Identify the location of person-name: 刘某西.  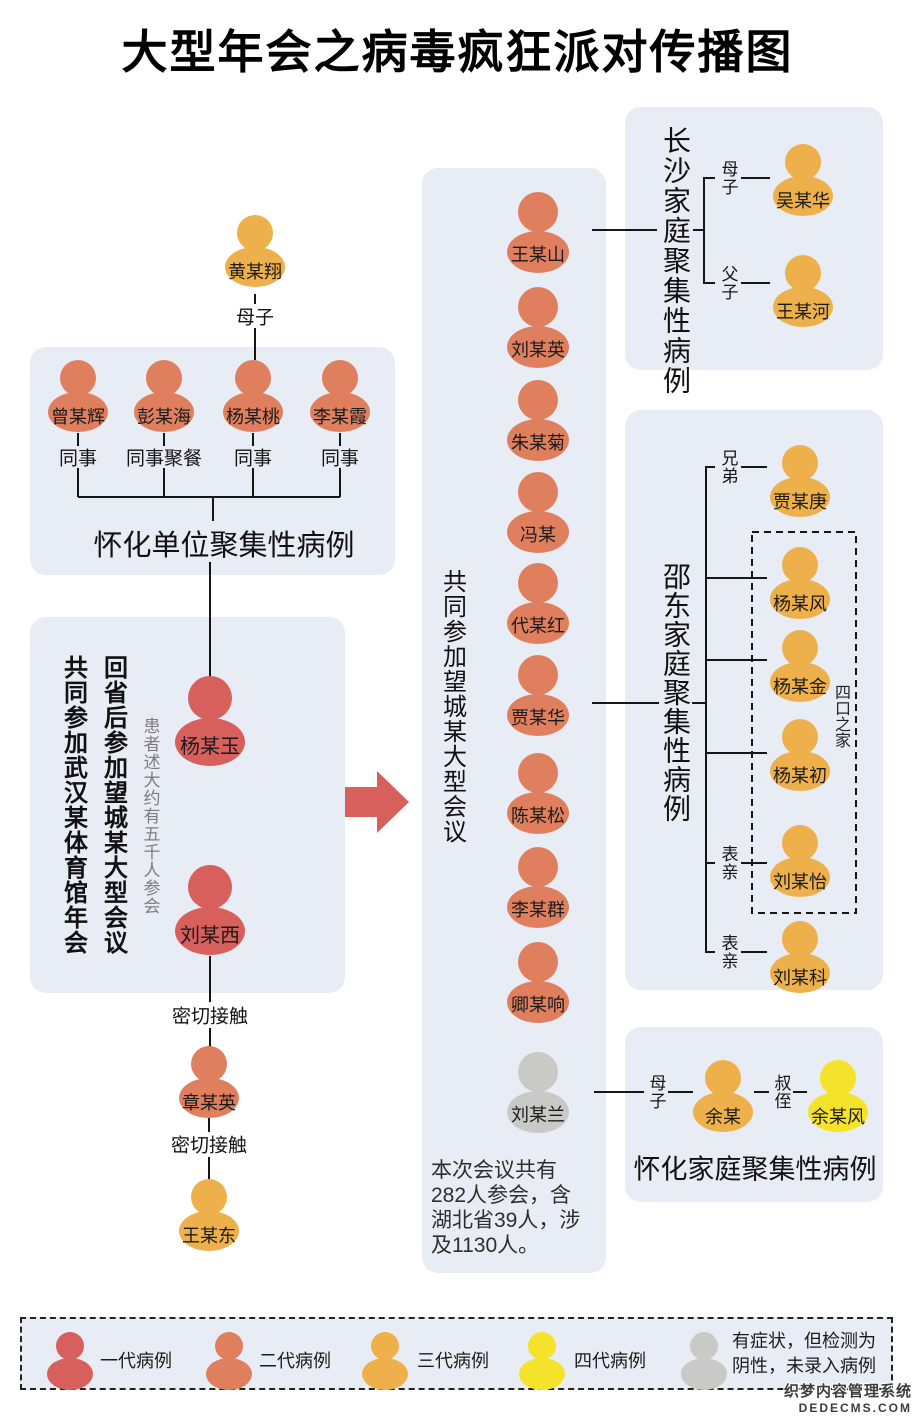
(210, 936).